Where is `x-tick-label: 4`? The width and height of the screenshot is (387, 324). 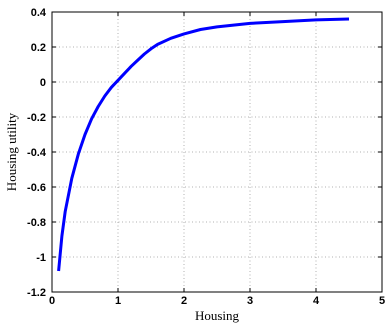
x-tick-label: 4 is located at coordinates (316, 301).